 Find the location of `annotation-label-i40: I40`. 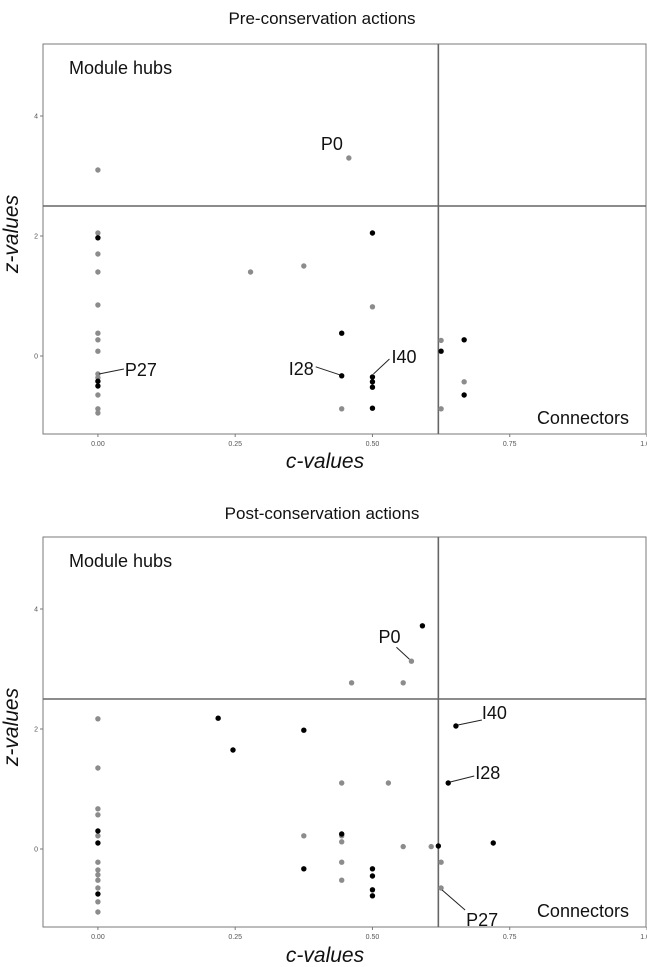

annotation-label-i40: I40 is located at coordinates (494, 713).